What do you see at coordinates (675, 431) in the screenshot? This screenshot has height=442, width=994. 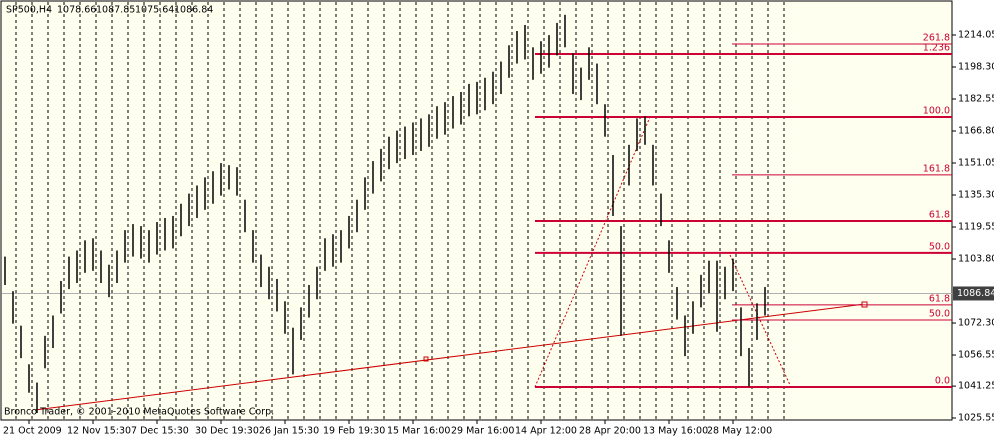 I see `x-tick-label: 13 May 16:00` at bounding box center [675, 431].